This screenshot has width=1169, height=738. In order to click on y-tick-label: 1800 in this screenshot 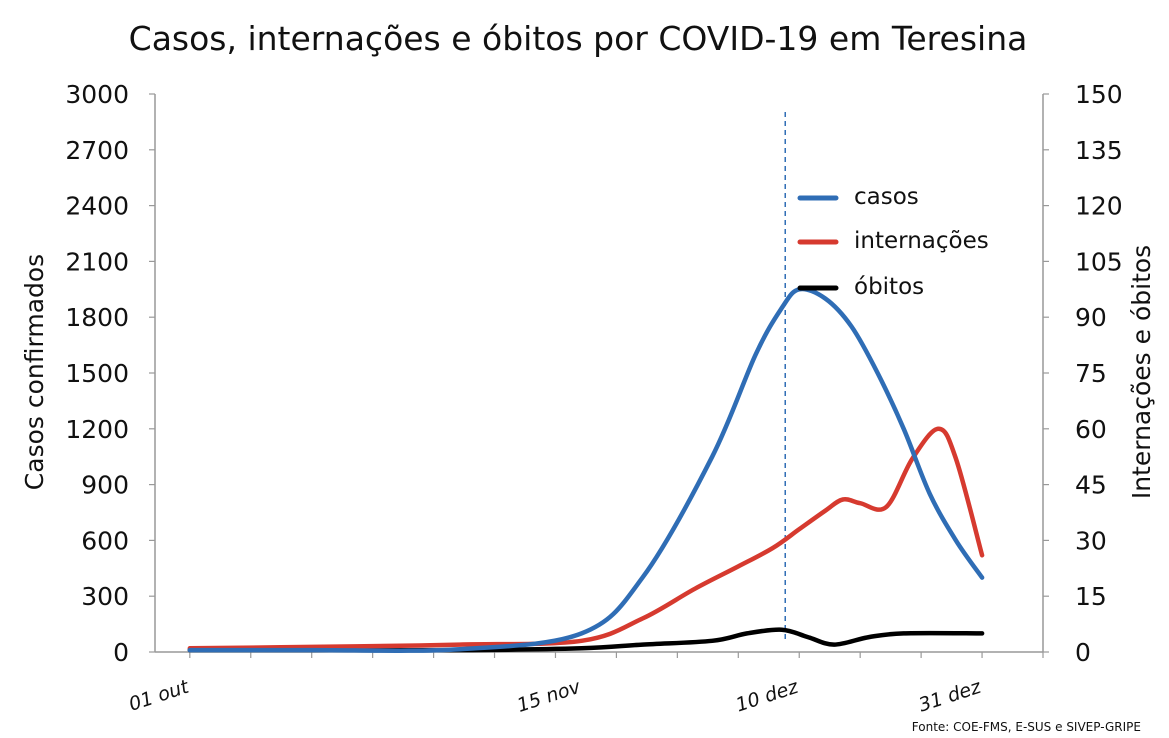, I will do `click(97, 317)`.